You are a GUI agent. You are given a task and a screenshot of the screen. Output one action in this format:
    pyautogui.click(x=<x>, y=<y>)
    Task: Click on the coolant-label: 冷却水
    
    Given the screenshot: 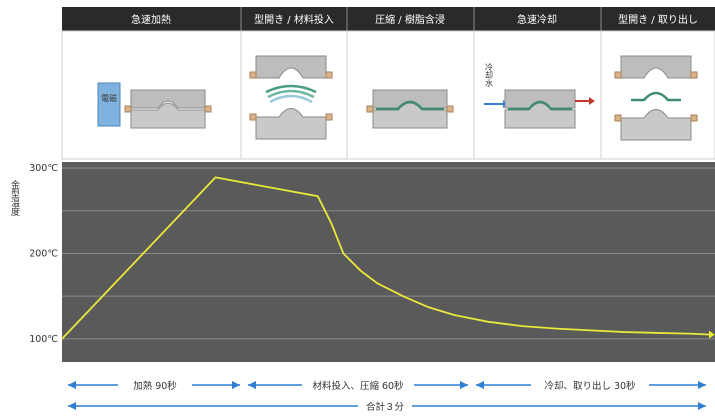 What is the action you would take?
    pyautogui.click(x=489, y=74)
    